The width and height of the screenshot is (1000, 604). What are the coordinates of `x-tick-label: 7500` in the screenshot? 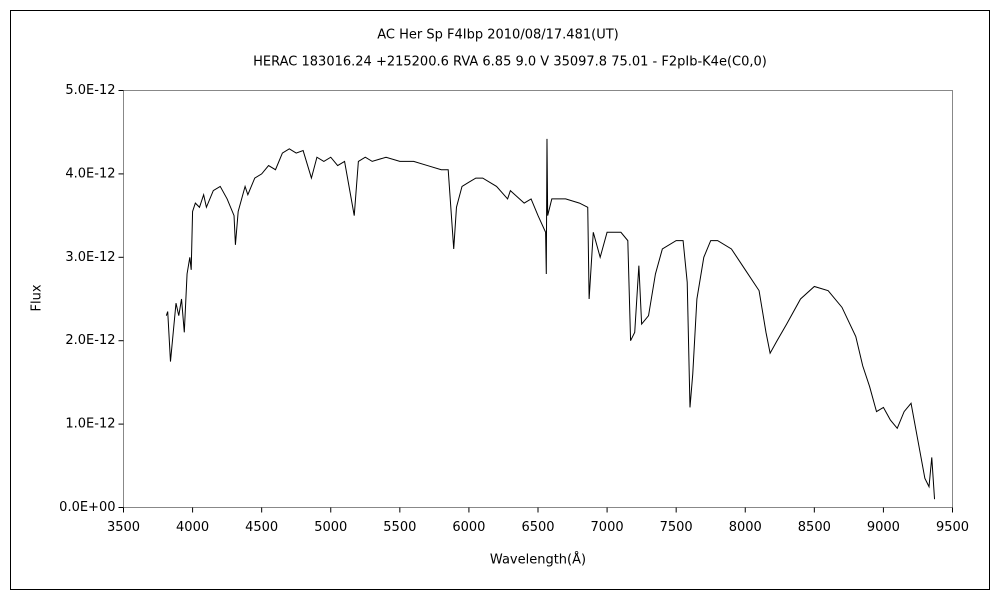 It's located at (676, 527).